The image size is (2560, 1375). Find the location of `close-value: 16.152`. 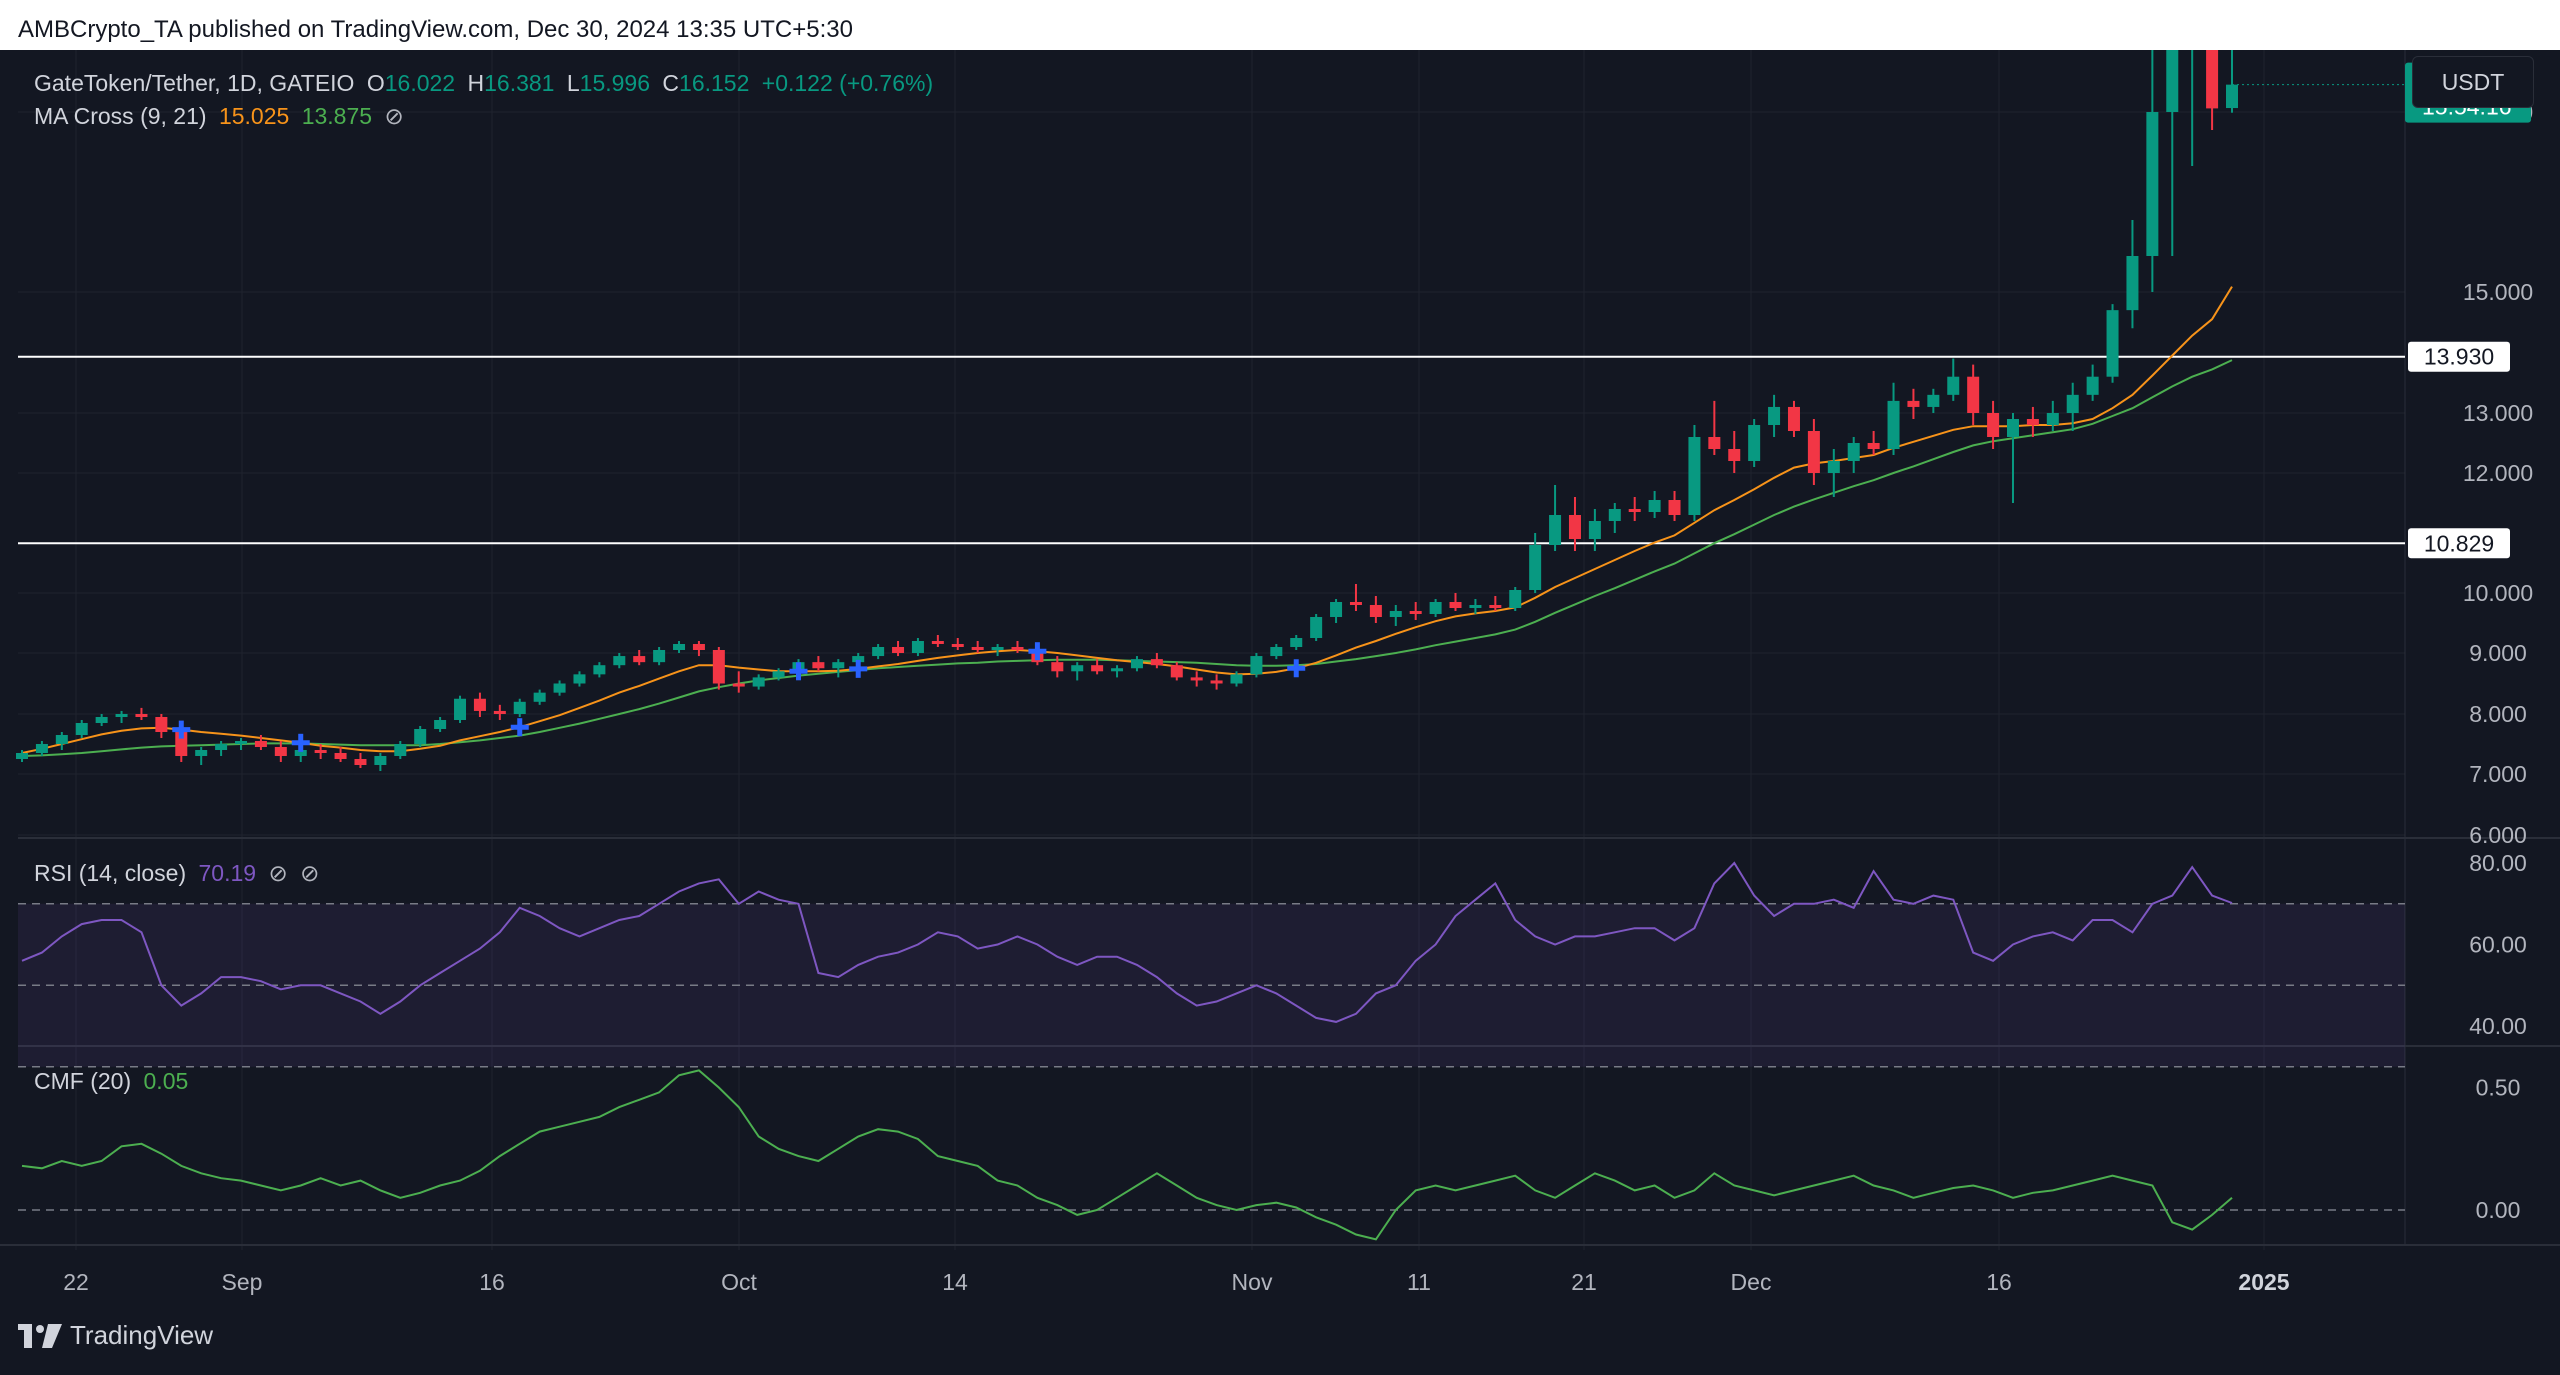

close-value: 16.152 is located at coordinates (714, 83).